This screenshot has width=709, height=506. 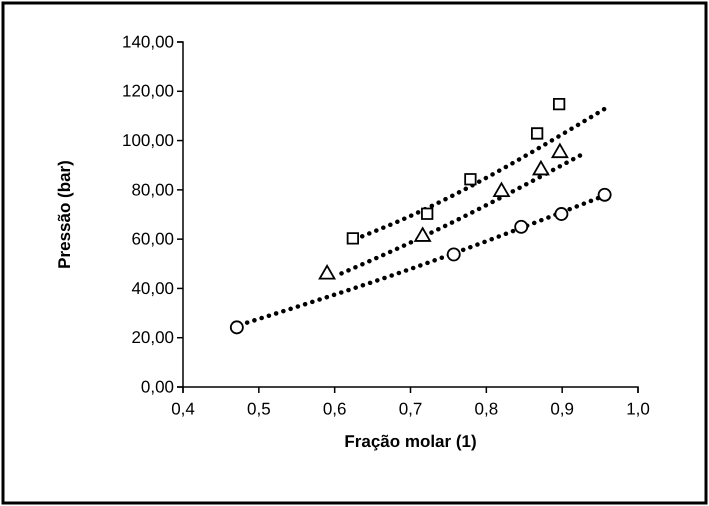 What do you see at coordinates (152, 239) in the screenshot?
I see `y-tick-label: 60,00` at bounding box center [152, 239].